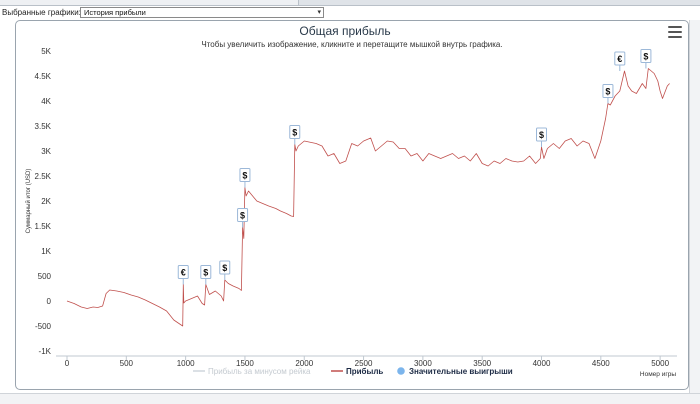 This screenshot has height=404, width=700. I want to click on hamburger-menu-icon, so click(675, 32).